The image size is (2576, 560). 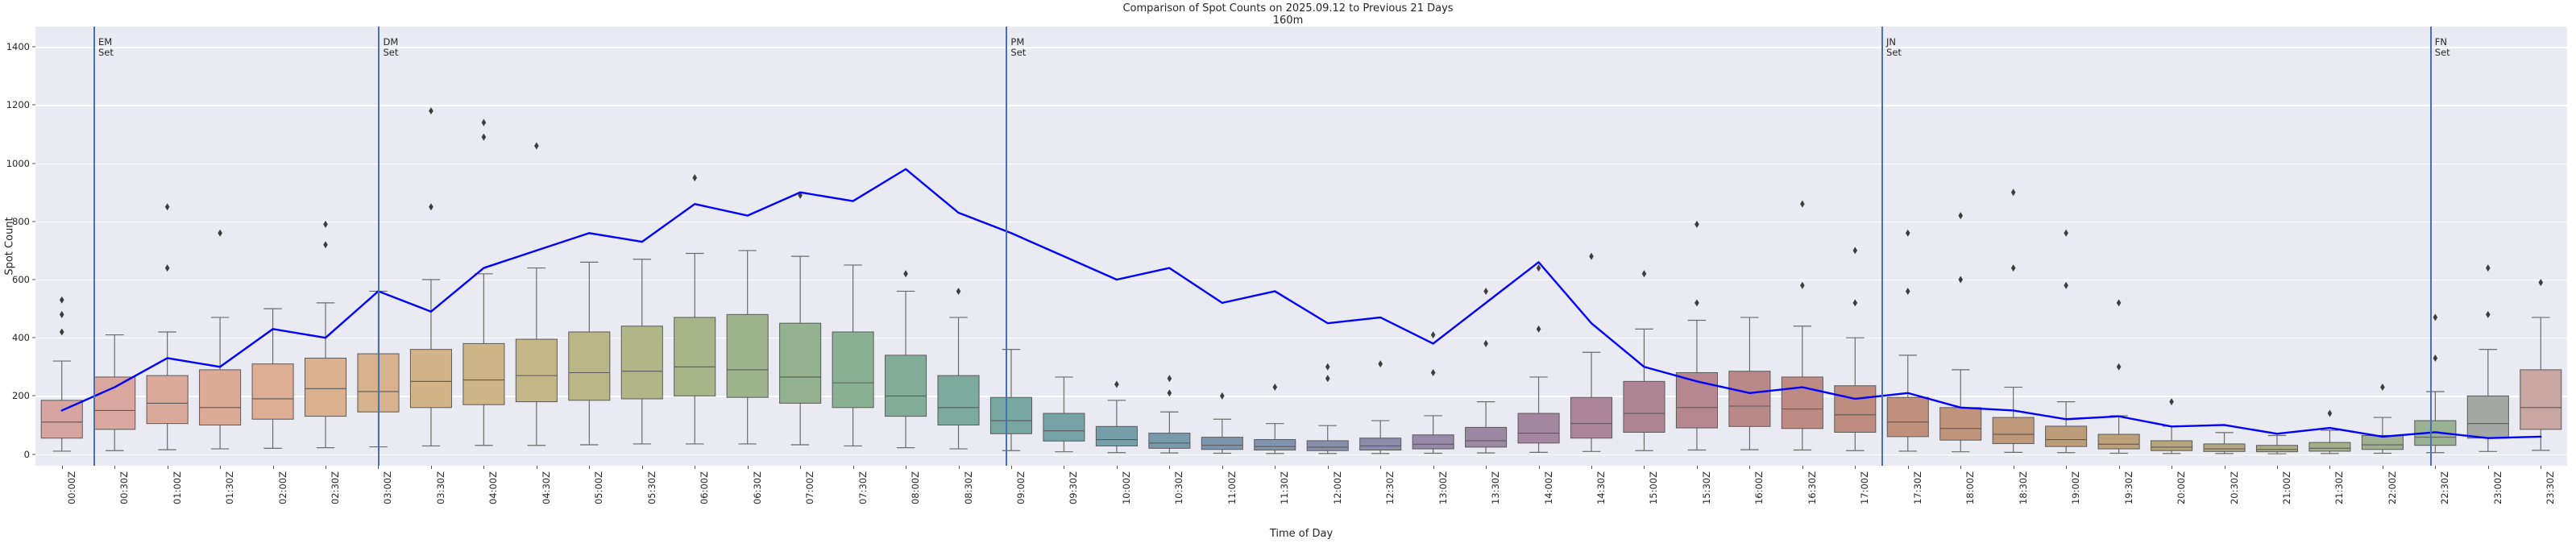 What do you see at coordinates (18, 47) in the screenshot?
I see `y-axis-tick-label: 1400` at bounding box center [18, 47].